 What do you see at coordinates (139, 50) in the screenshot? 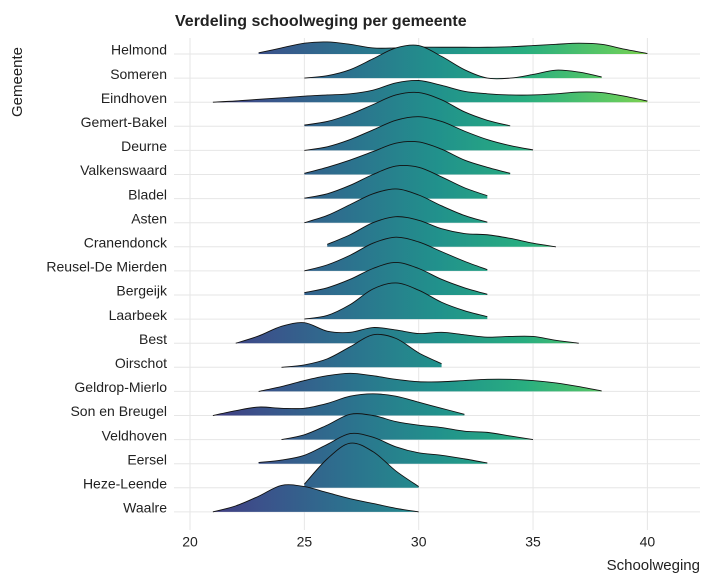
I see `y-tick-label: Helmond` at bounding box center [139, 50].